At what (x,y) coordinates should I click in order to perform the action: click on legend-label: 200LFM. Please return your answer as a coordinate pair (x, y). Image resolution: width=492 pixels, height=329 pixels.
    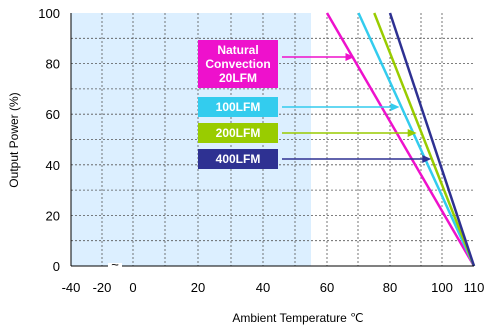
    Looking at the image, I should click on (238, 133).